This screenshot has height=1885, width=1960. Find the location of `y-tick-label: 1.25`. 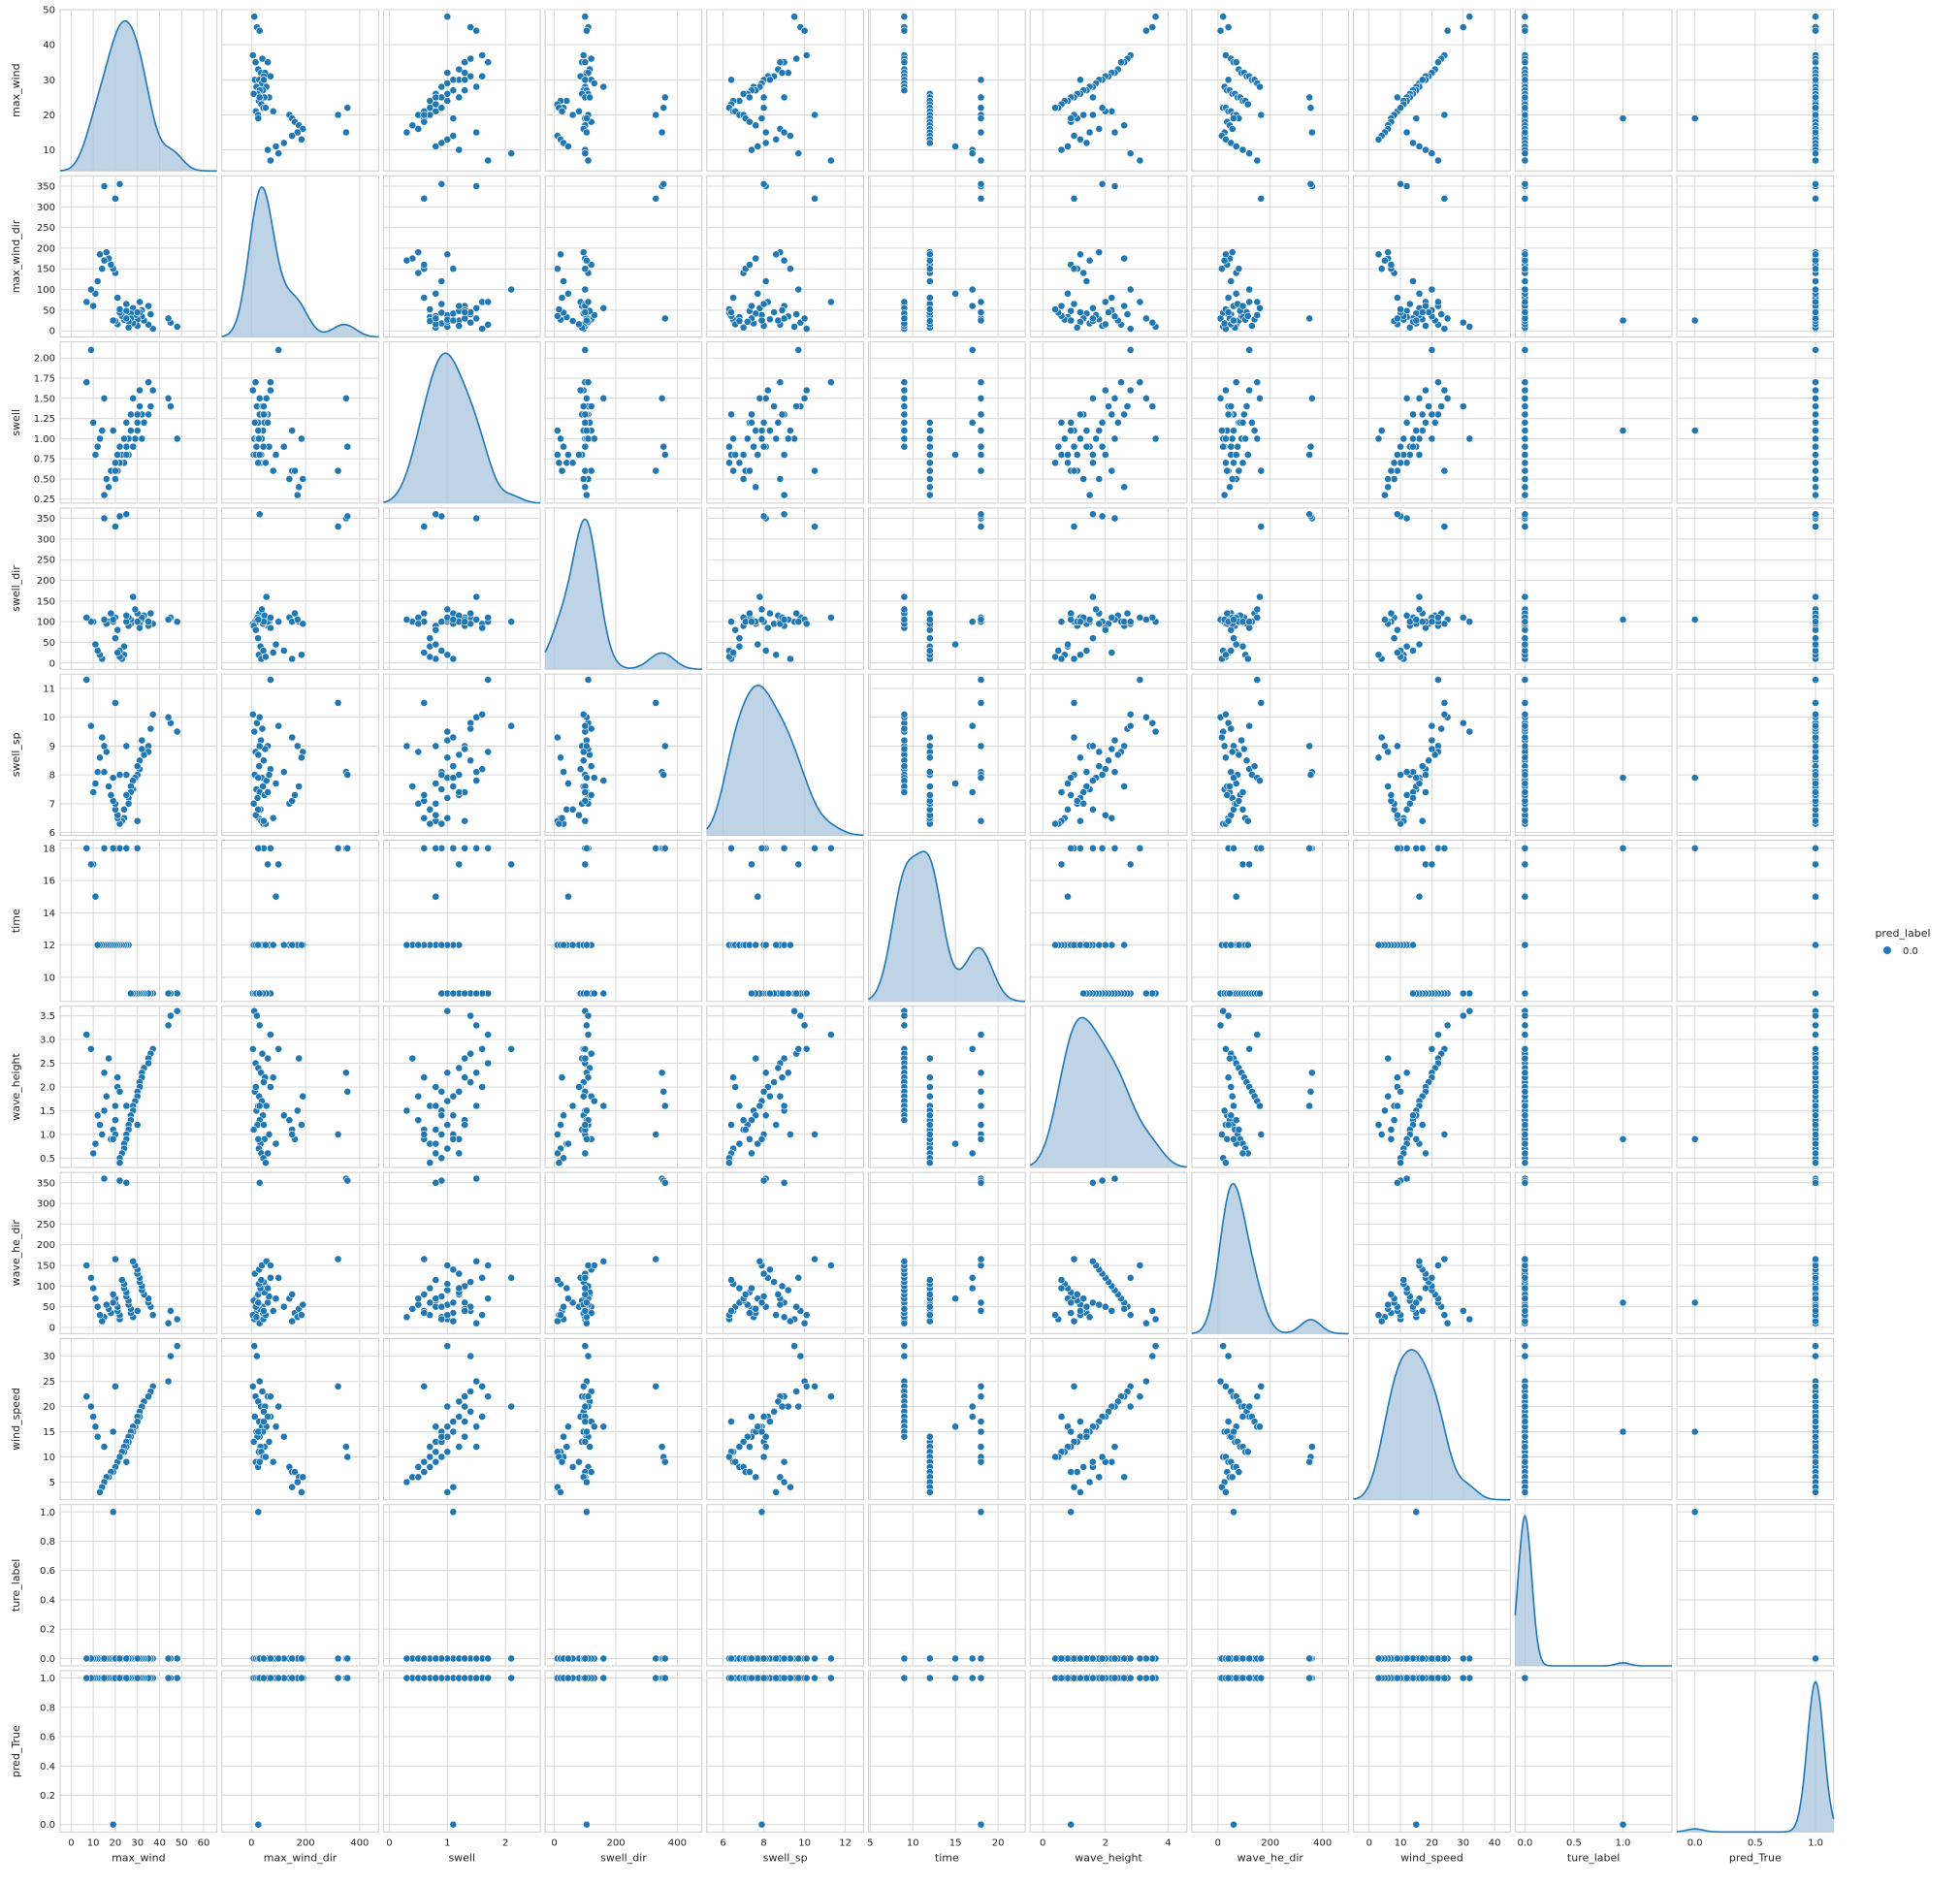

y-tick-label: 1.25 is located at coordinates (44, 420).